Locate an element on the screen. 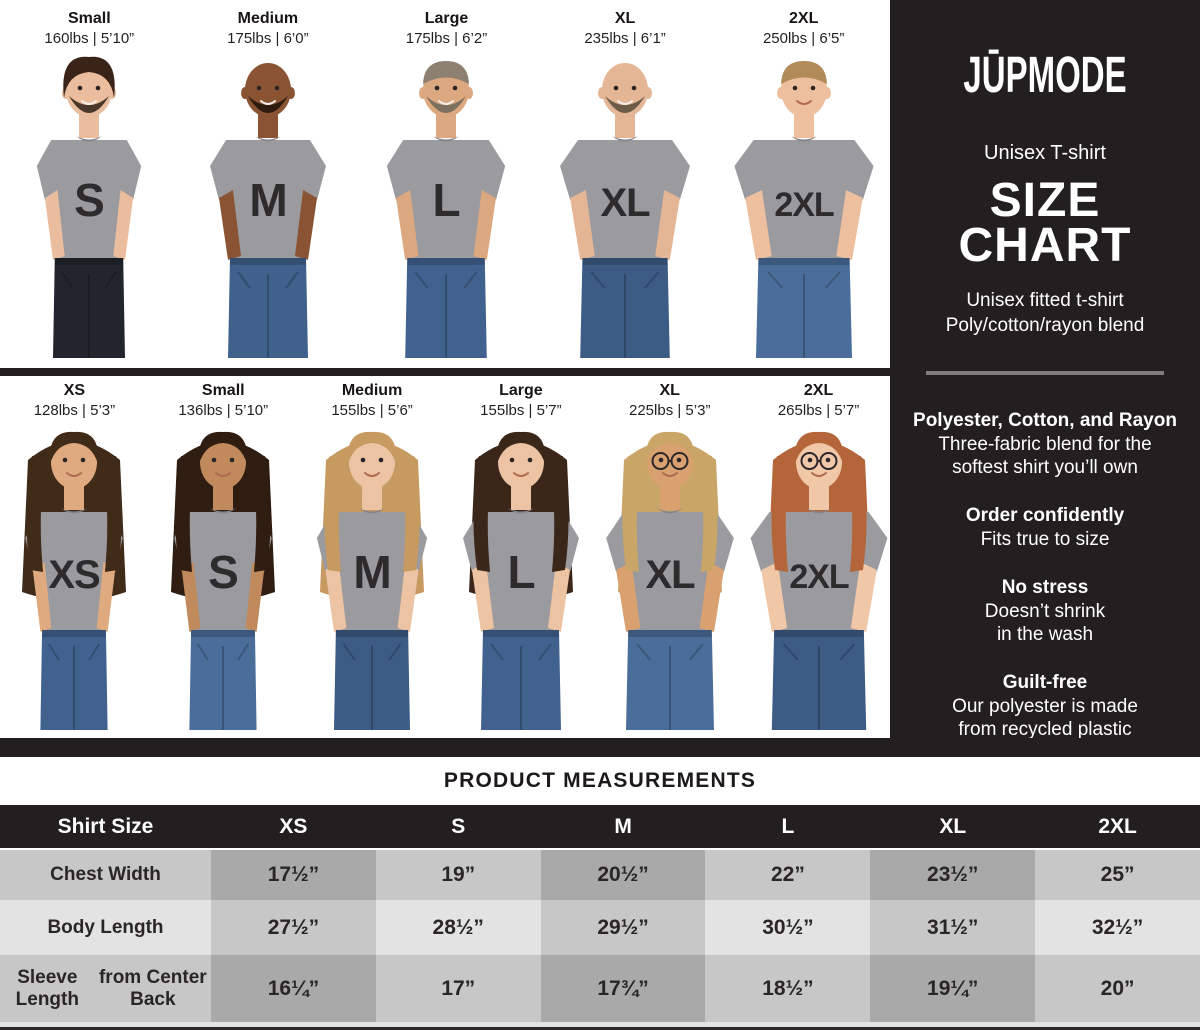 The image size is (1200, 1030). feature-heading: No stress is located at coordinates (1045, 588).